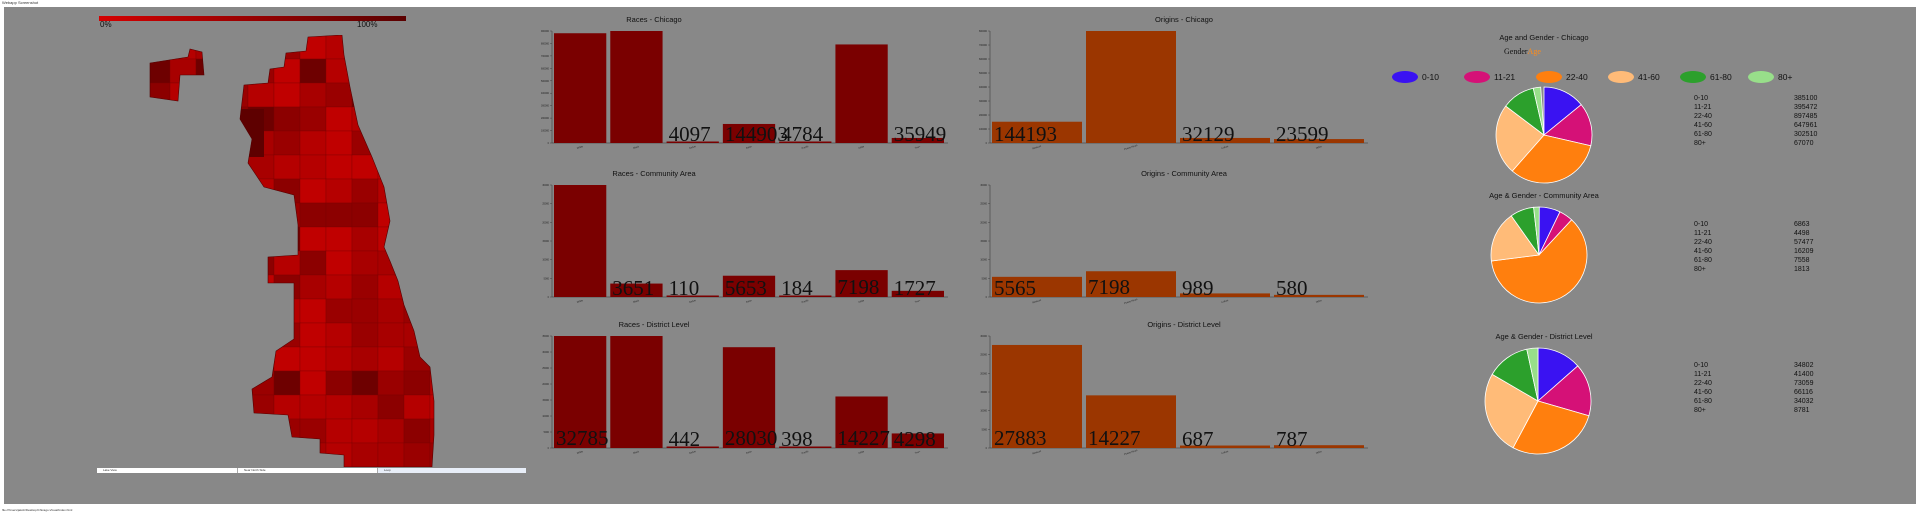 The height and width of the screenshot is (512, 1920). I want to click on map-tab-2: Near North Side, so click(307, 470).